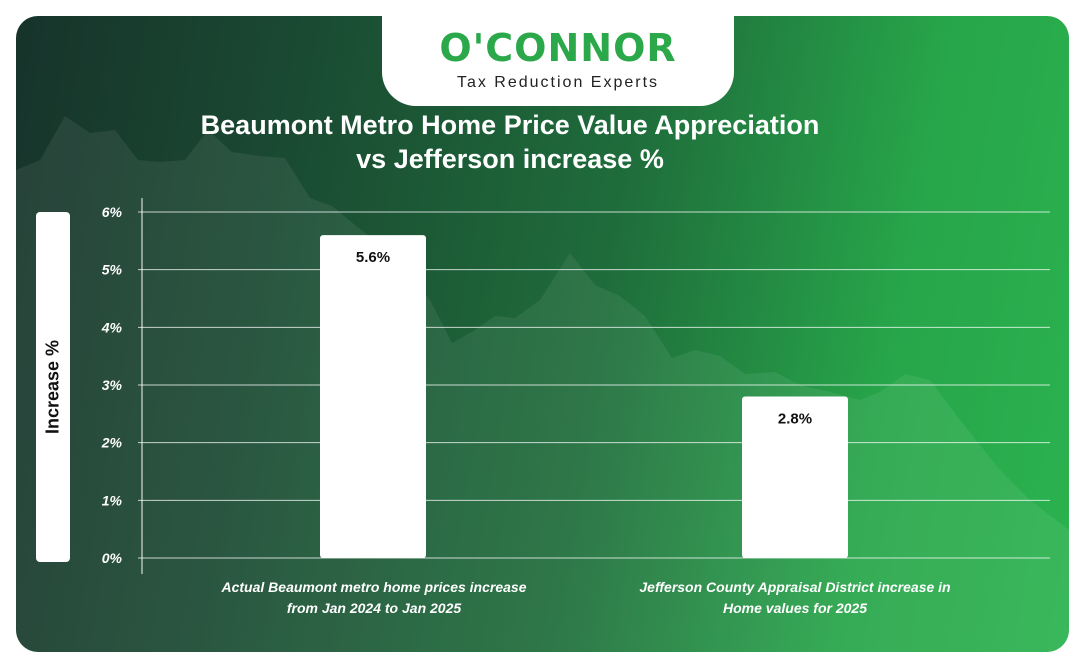 The image size is (1085, 668). What do you see at coordinates (112, 270) in the screenshot?
I see `y-tick-label: 5%` at bounding box center [112, 270].